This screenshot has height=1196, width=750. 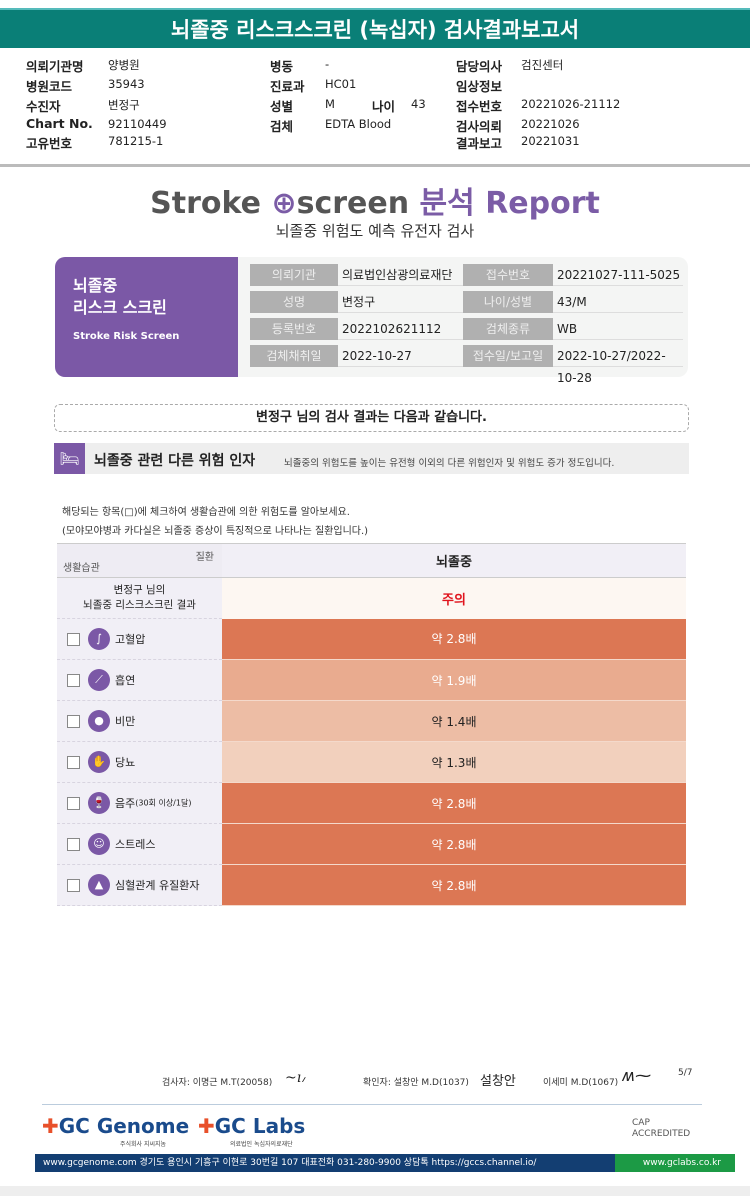 I want to click on card-field-value: 2022102621112, so click(x=400, y=329).